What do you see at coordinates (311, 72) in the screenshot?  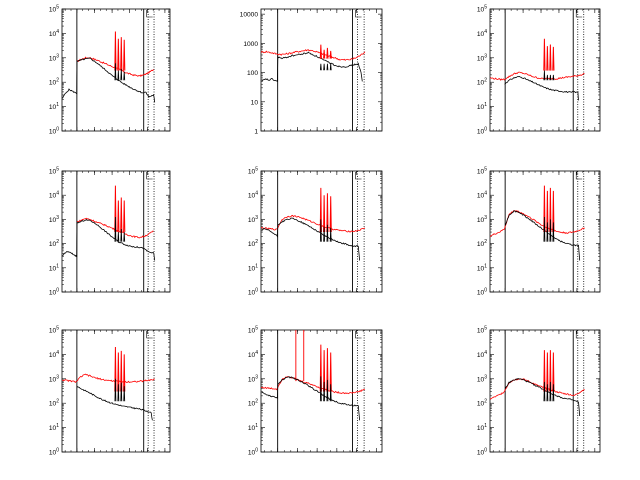 I see `panel-2: 1 10 100 1000 10000` at bounding box center [311, 72].